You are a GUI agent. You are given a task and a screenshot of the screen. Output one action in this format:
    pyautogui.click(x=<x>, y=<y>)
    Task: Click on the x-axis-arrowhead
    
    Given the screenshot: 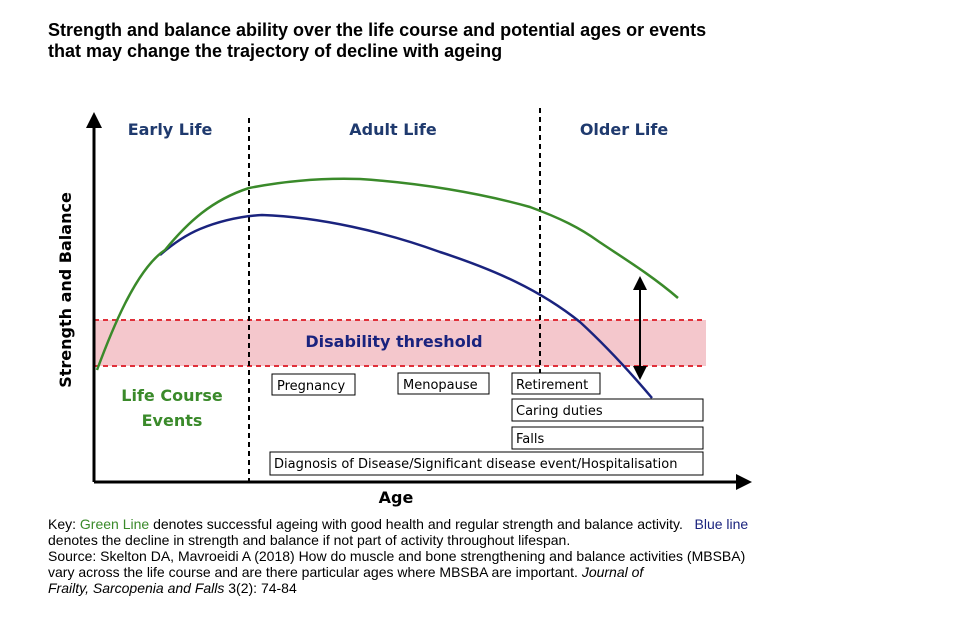 What is the action you would take?
    pyautogui.click(x=744, y=482)
    